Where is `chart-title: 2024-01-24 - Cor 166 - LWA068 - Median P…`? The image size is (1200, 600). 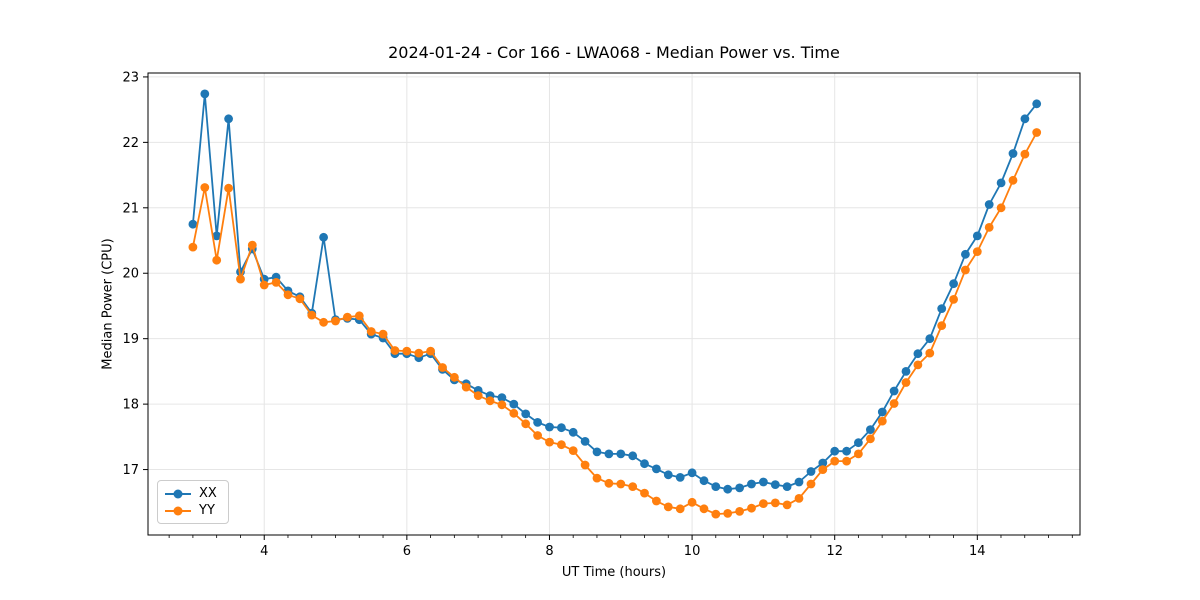 chart-title: 2024-01-24 - Cor 166 - LWA068 - Median P… is located at coordinates (614, 52).